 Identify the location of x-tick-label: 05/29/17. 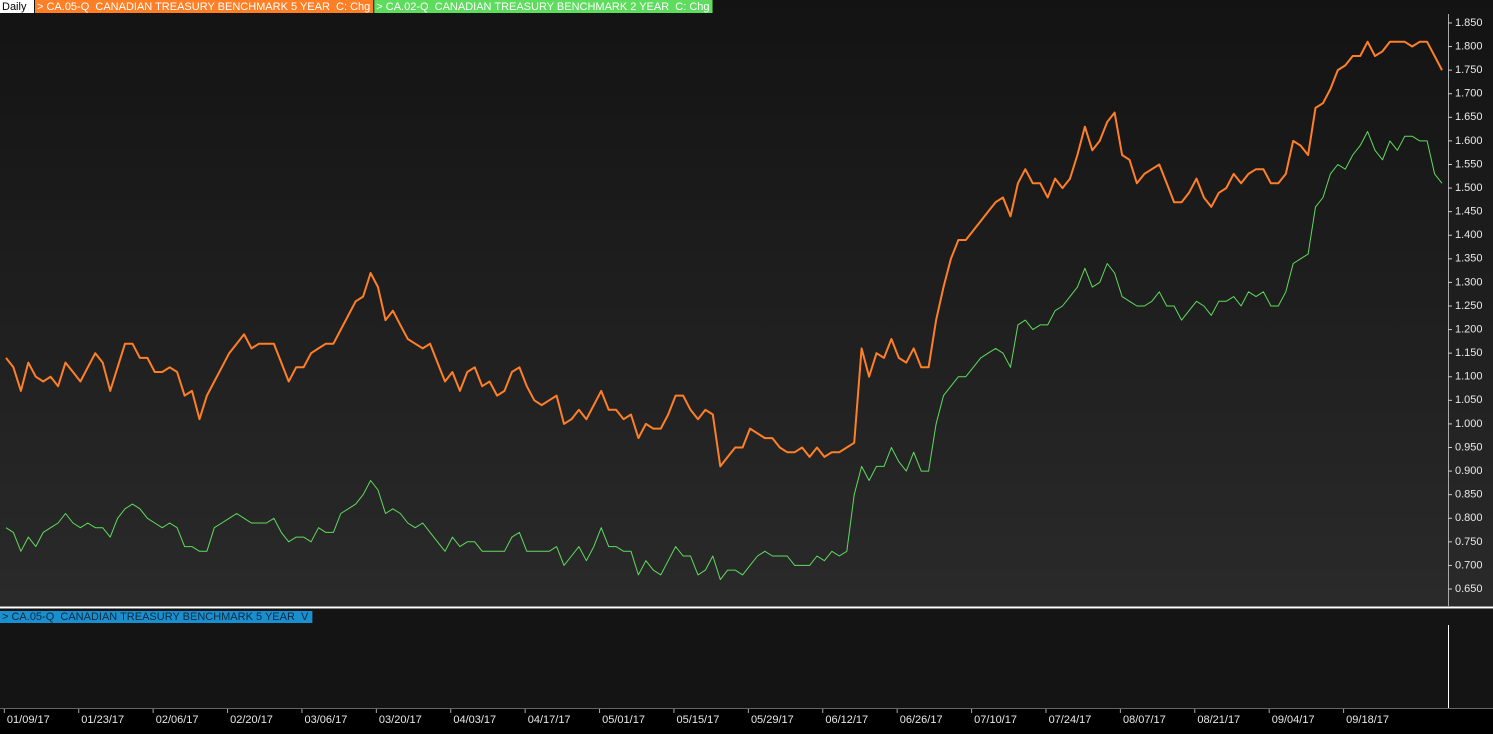
(772, 720).